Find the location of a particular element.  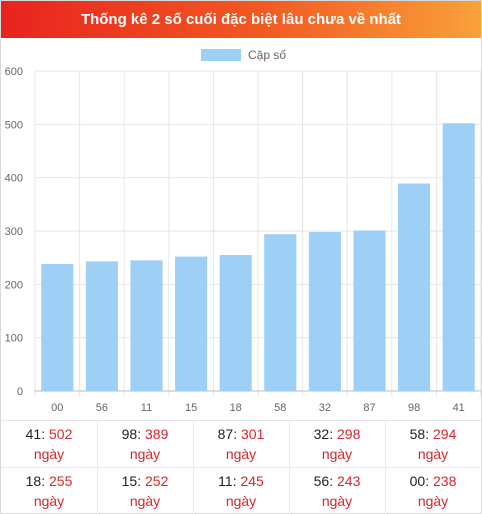

y-tick-label: 400 is located at coordinates (14, 179).